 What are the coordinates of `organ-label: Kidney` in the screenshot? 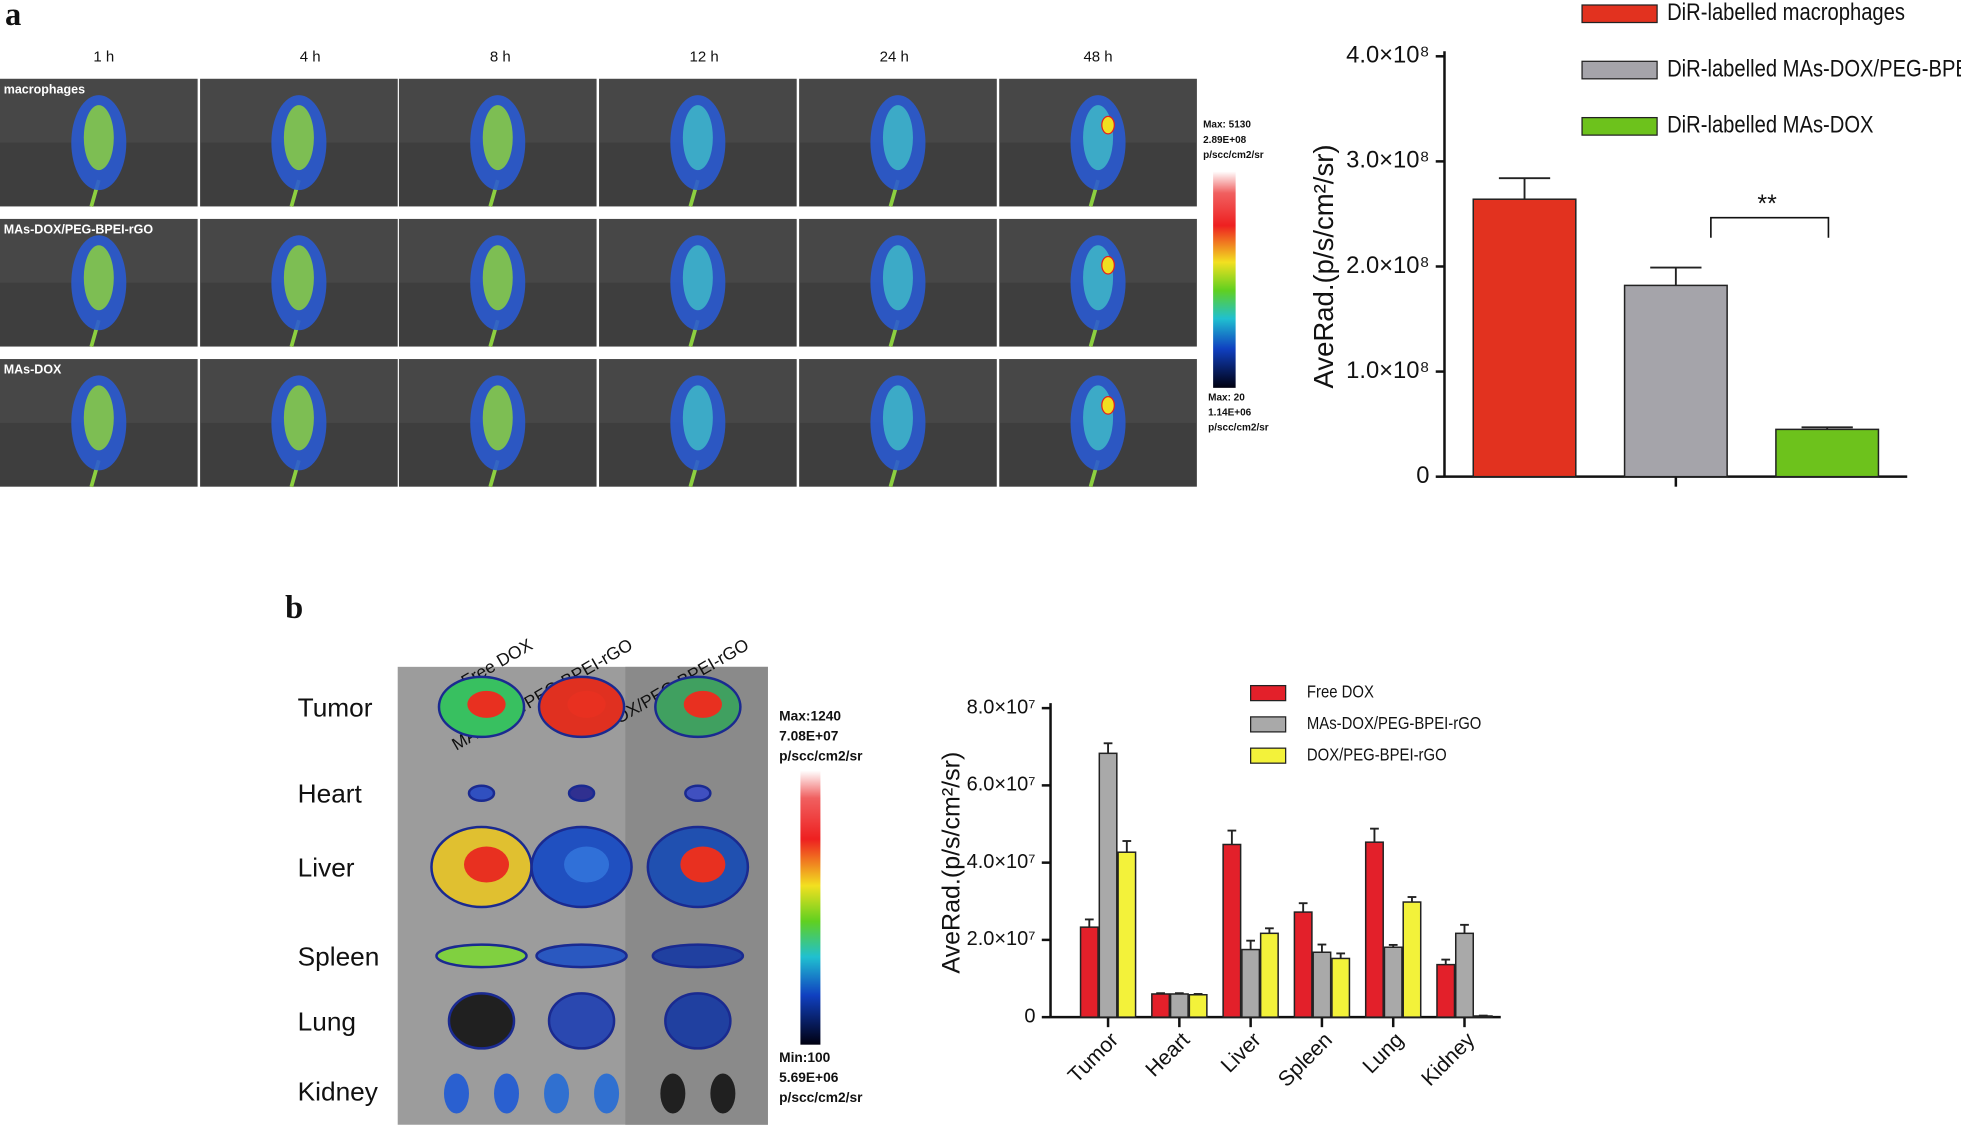 It's located at (338, 1091).